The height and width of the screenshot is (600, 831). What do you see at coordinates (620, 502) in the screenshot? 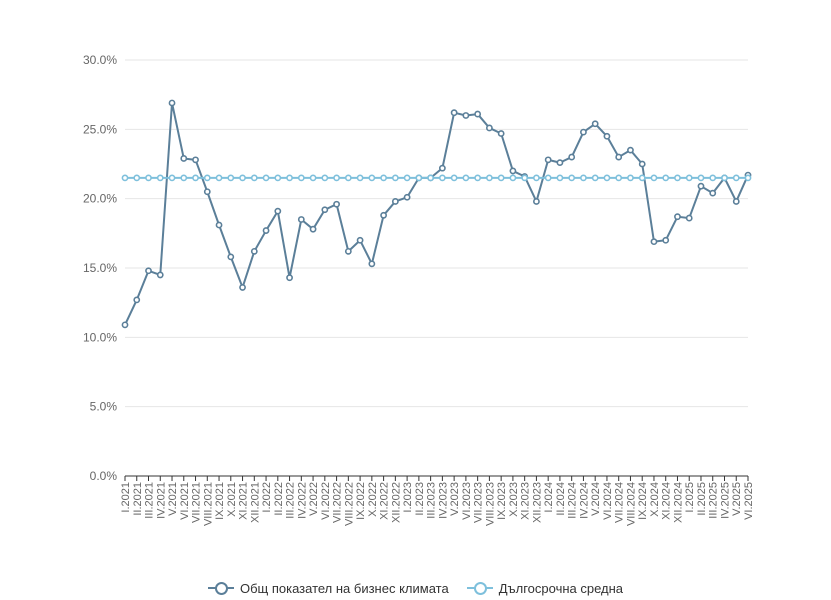
I see `x-tick-label: VII.2024` at bounding box center [620, 502].